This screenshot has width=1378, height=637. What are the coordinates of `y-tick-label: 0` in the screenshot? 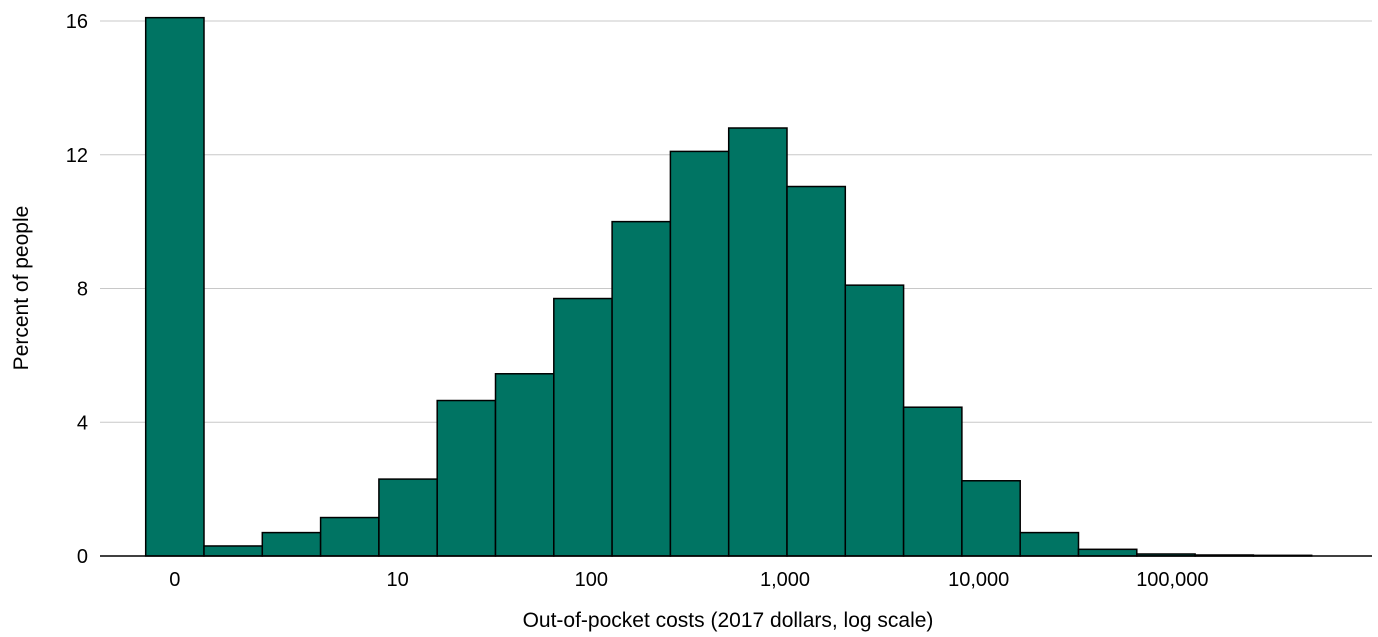 It's located at (82, 557).